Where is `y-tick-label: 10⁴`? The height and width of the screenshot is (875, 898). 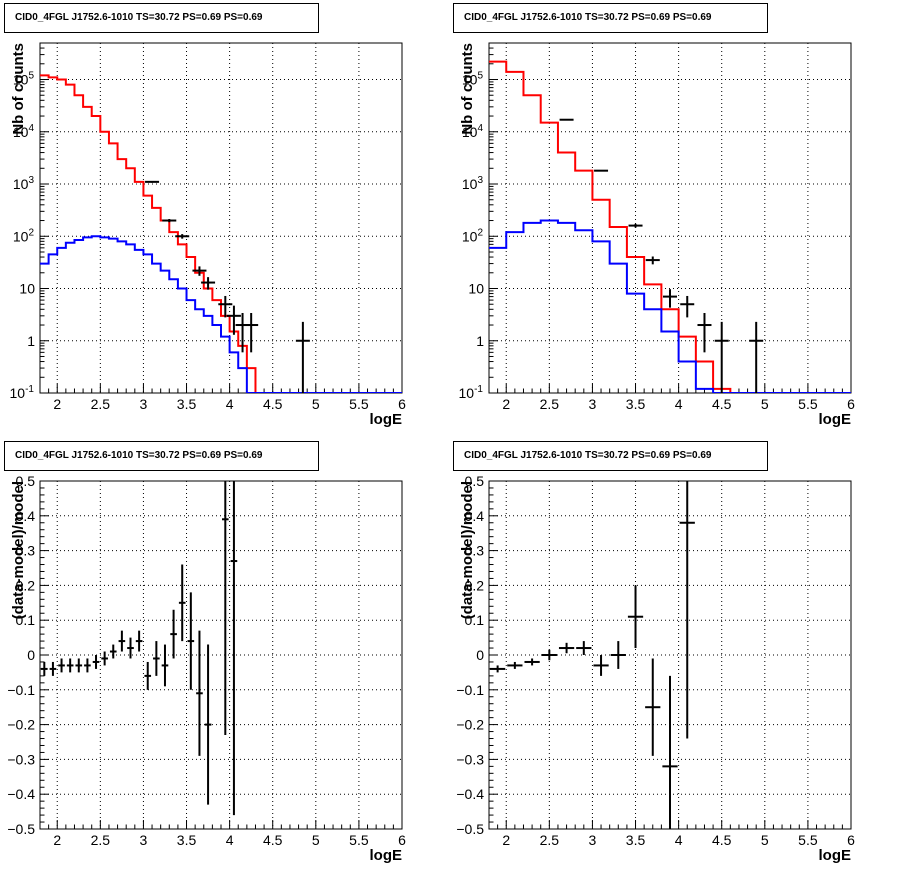
y-tick-label: 10⁴ is located at coordinates (24, 131).